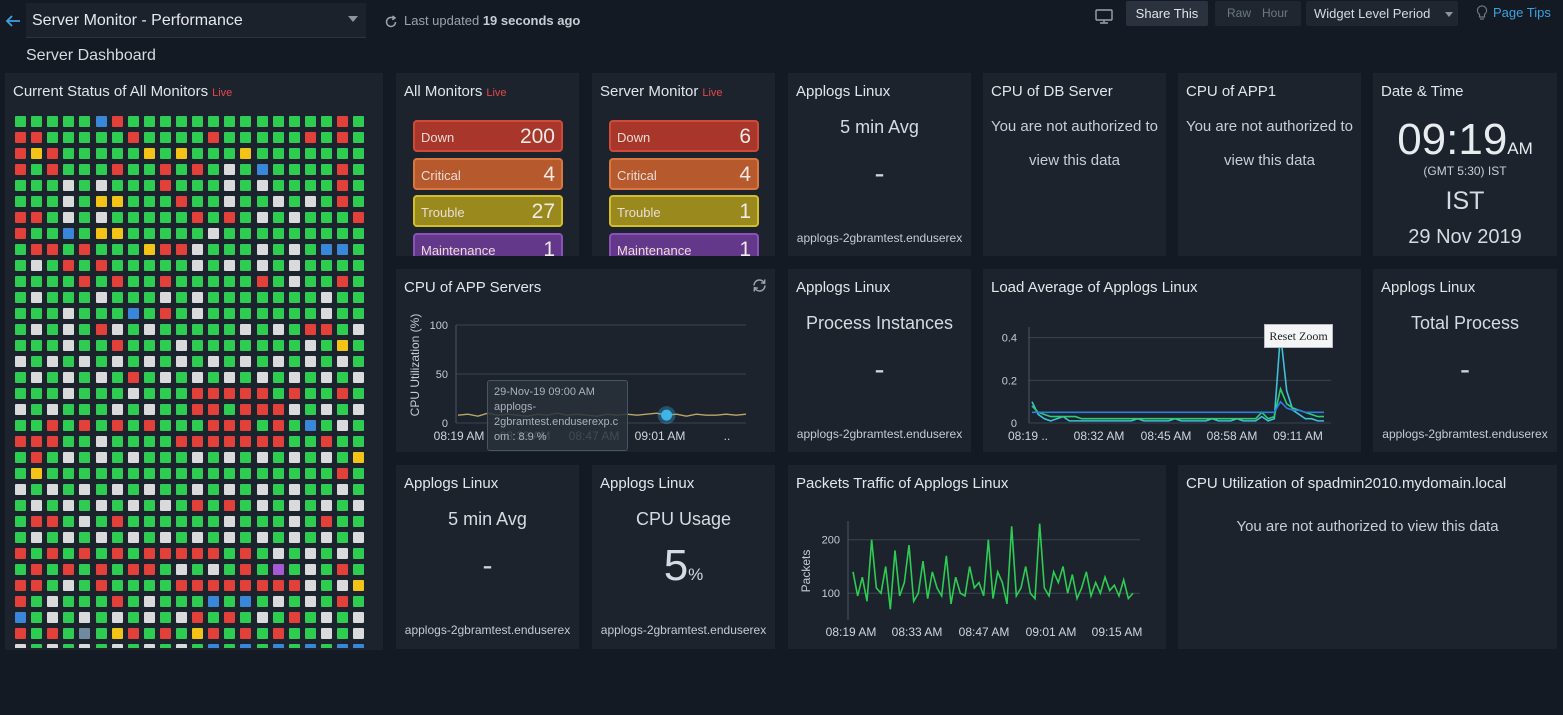  Describe the element at coordinates (1104, 16) in the screenshot. I see `tv-mode-icon` at that location.